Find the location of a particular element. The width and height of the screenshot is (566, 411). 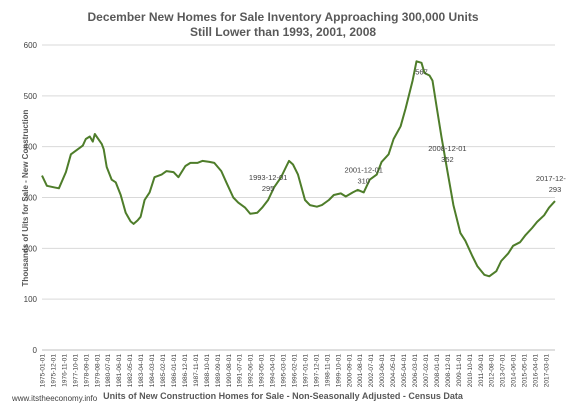

x-tick-label: 1975-01-01 is located at coordinates (43, 371).